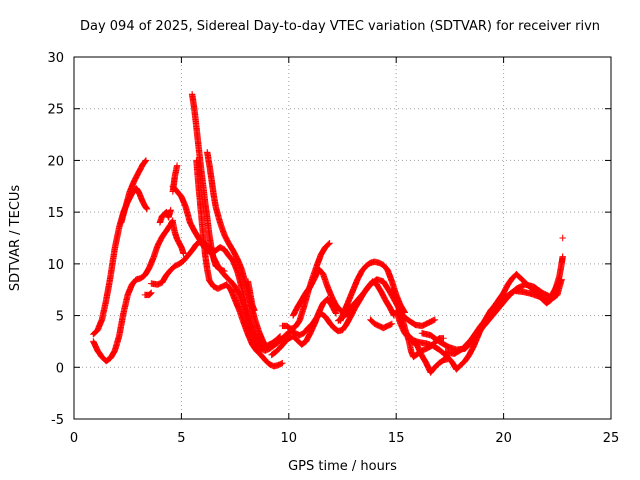 This screenshot has height=480, width=640. Describe the element at coordinates (289, 438) in the screenshot. I see `x-tick-label: 10` at that location.